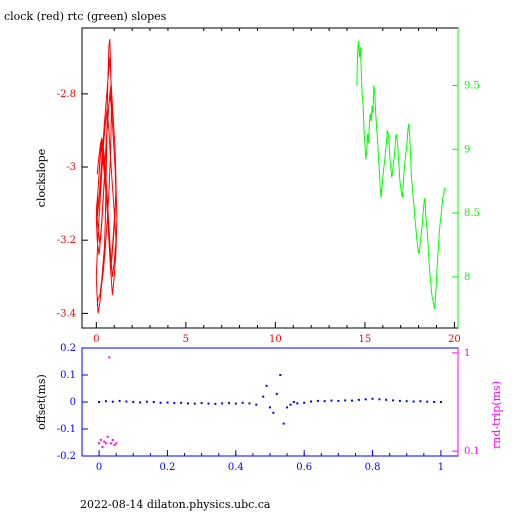 The height and width of the screenshot is (512, 512). Describe the element at coordinates (66, 94) in the screenshot. I see `top-yleft-tick-label: -2.8` at that location.